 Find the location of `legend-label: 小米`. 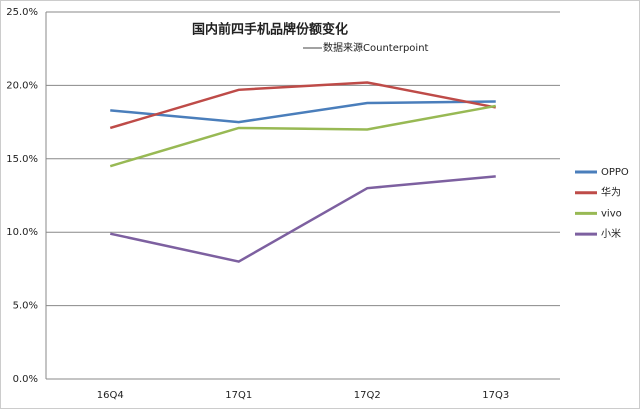

legend-label: 小米 is located at coordinates (611, 233).